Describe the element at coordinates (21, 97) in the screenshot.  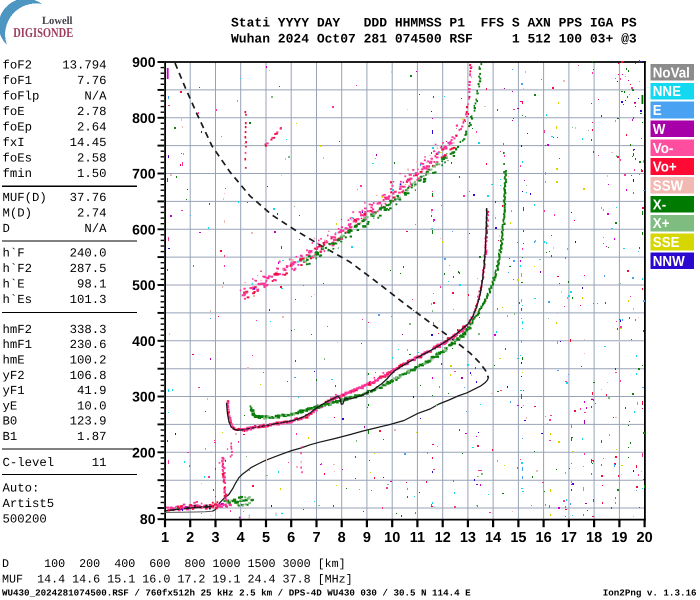
I see `svg-text: foFlp` at that location.